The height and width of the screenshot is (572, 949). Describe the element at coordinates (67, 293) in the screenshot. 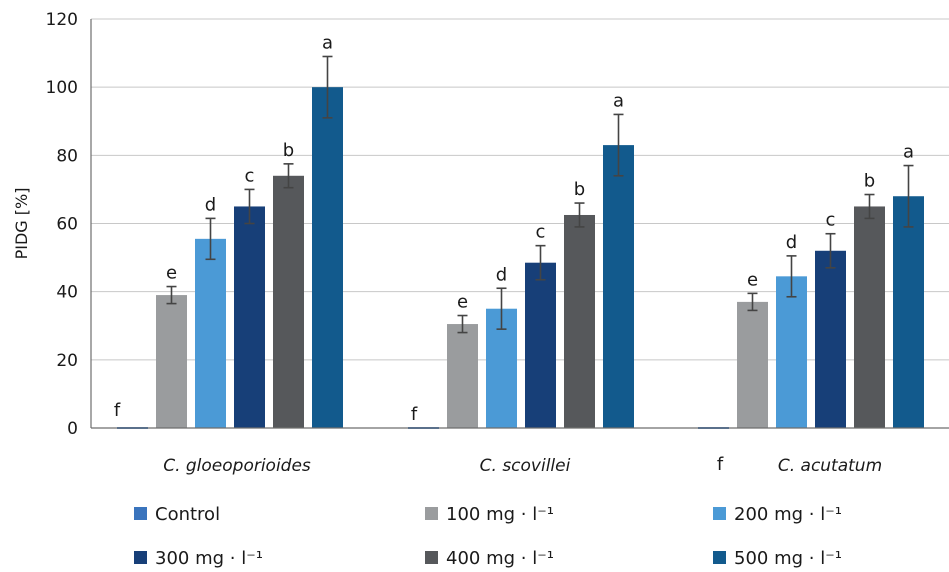

I see `y-tick-label: 40` at that location.